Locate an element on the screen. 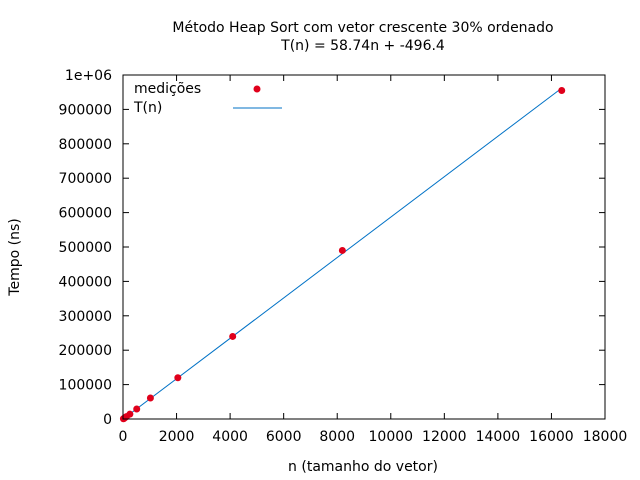 The image size is (640, 480). y-tick-label: 300000 is located at coordinates (85, 317).